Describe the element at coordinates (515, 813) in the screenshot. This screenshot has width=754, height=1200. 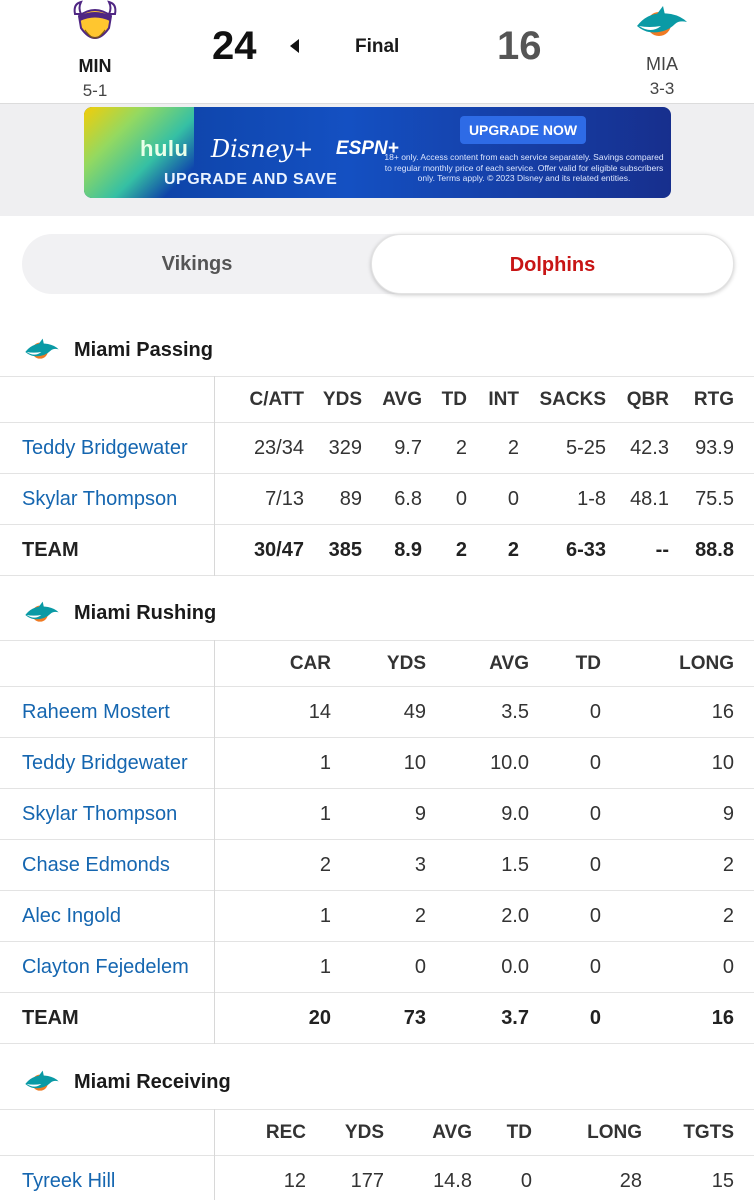
I see `stat-cell: 9.0` at that location.